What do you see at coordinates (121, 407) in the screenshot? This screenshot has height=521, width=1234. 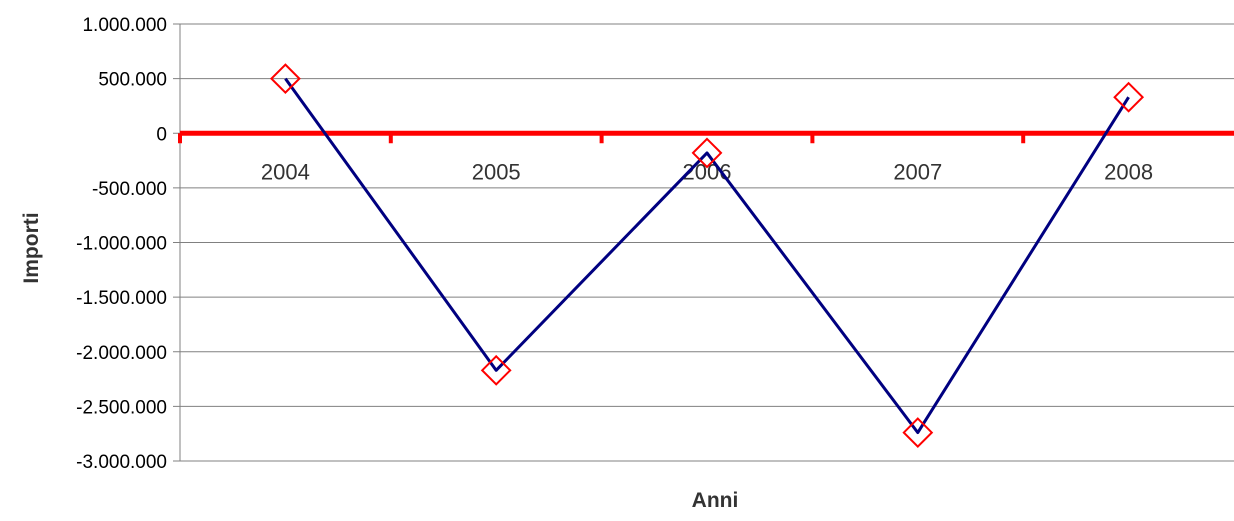 I see `y-tick-label: -2.500.000` at bounding box center [121, 407].